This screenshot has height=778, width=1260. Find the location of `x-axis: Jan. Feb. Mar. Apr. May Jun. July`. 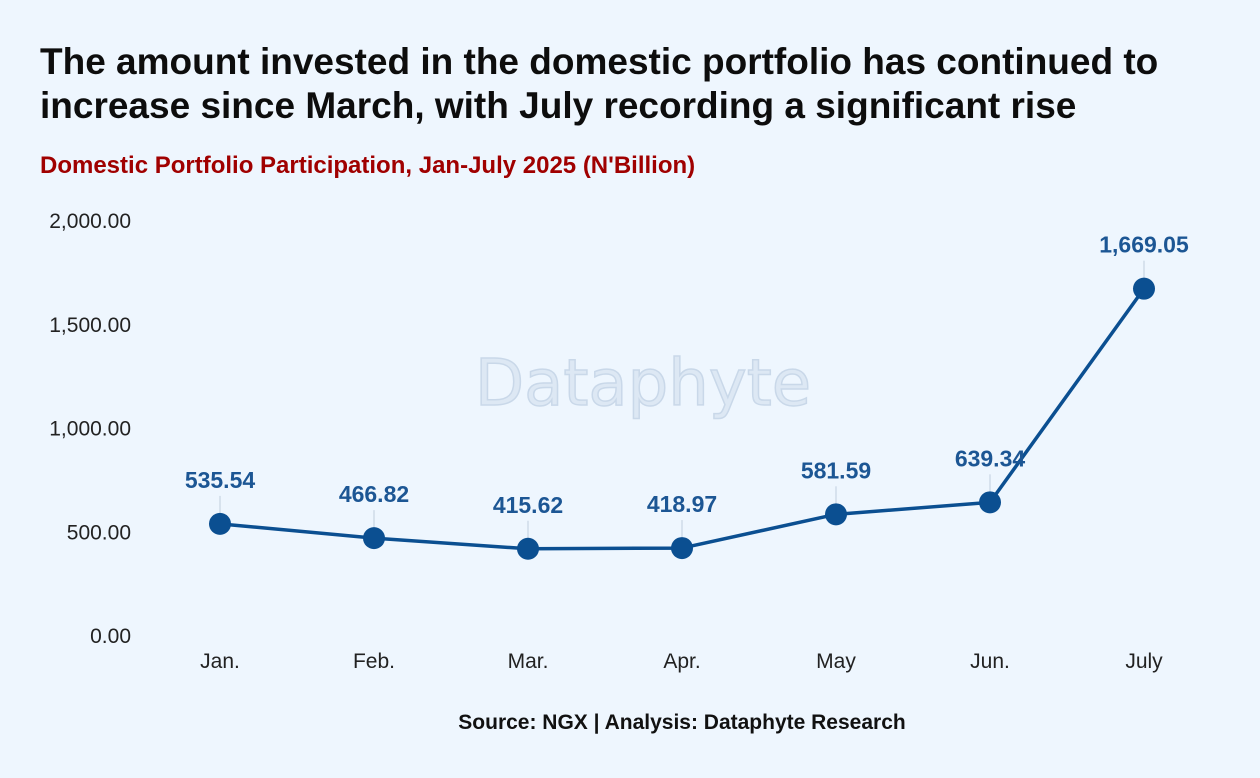

x-axis: Jan. Feb. Mar. Apr. May Jun. July is located at coordinates (681, 661).